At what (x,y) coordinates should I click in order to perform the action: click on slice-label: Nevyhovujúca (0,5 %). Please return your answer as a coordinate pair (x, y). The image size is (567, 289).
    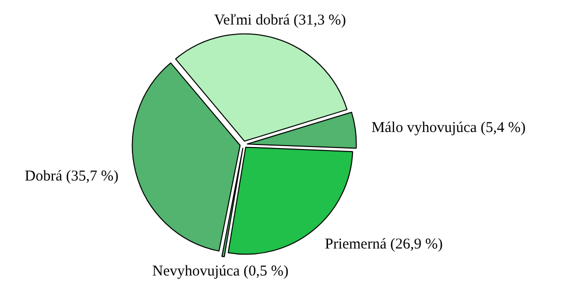
    Looking at the image, I should click on (220, 271).